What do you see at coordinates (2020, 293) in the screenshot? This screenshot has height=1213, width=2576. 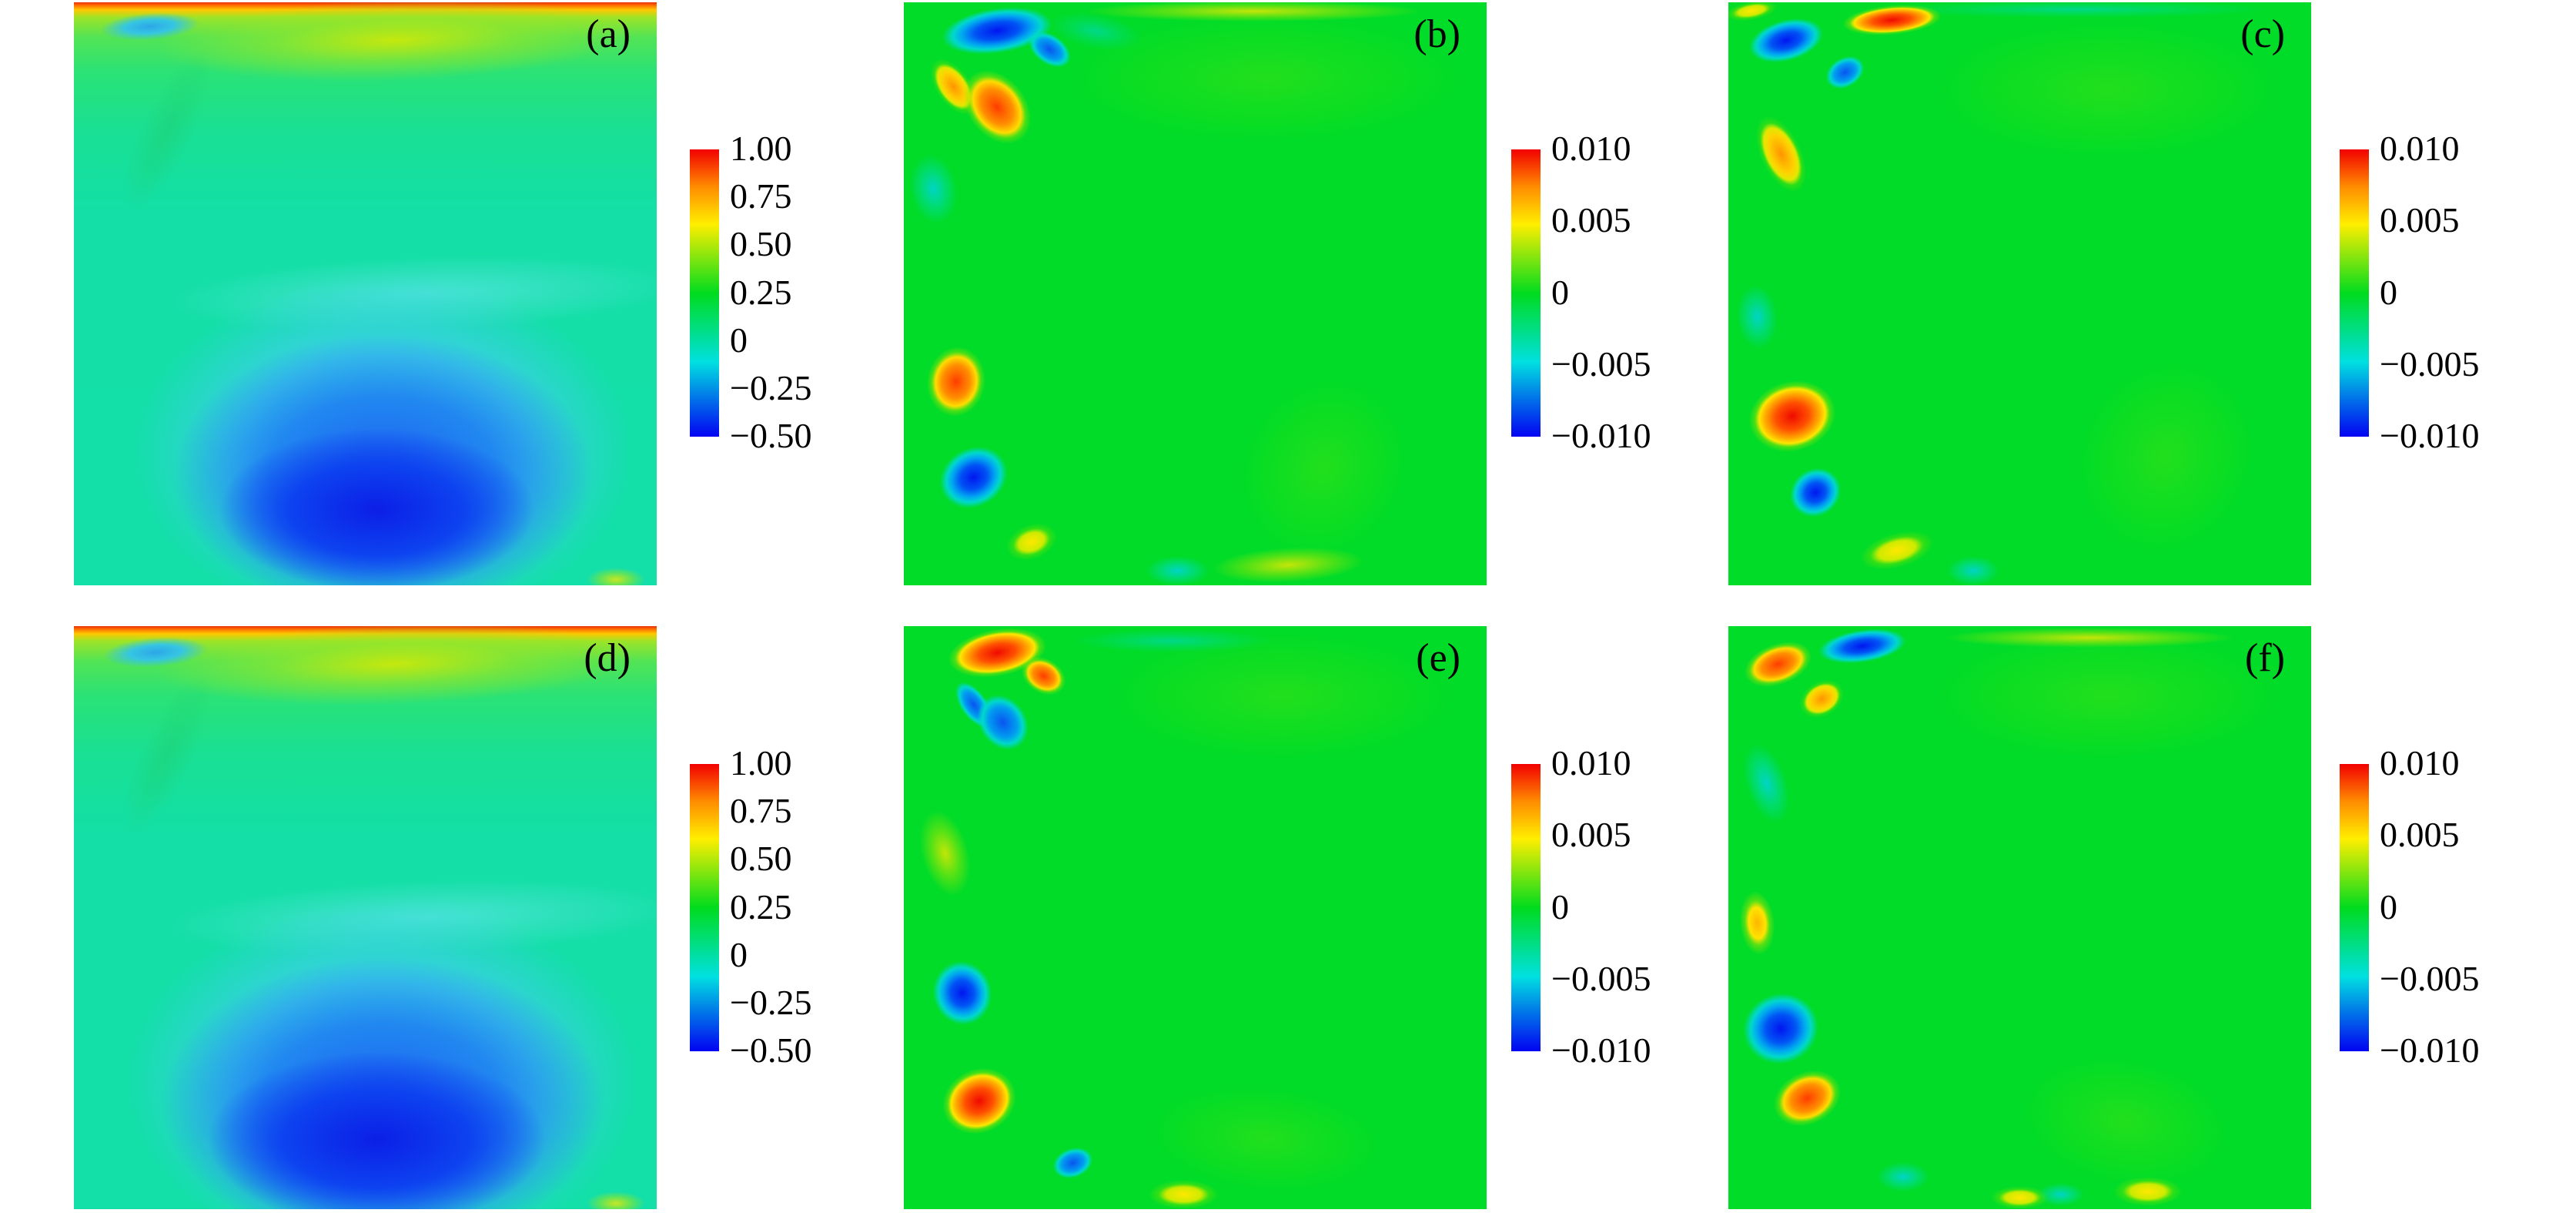 I see `contour-field-c: (c)` at bounding box center [2020, 293].